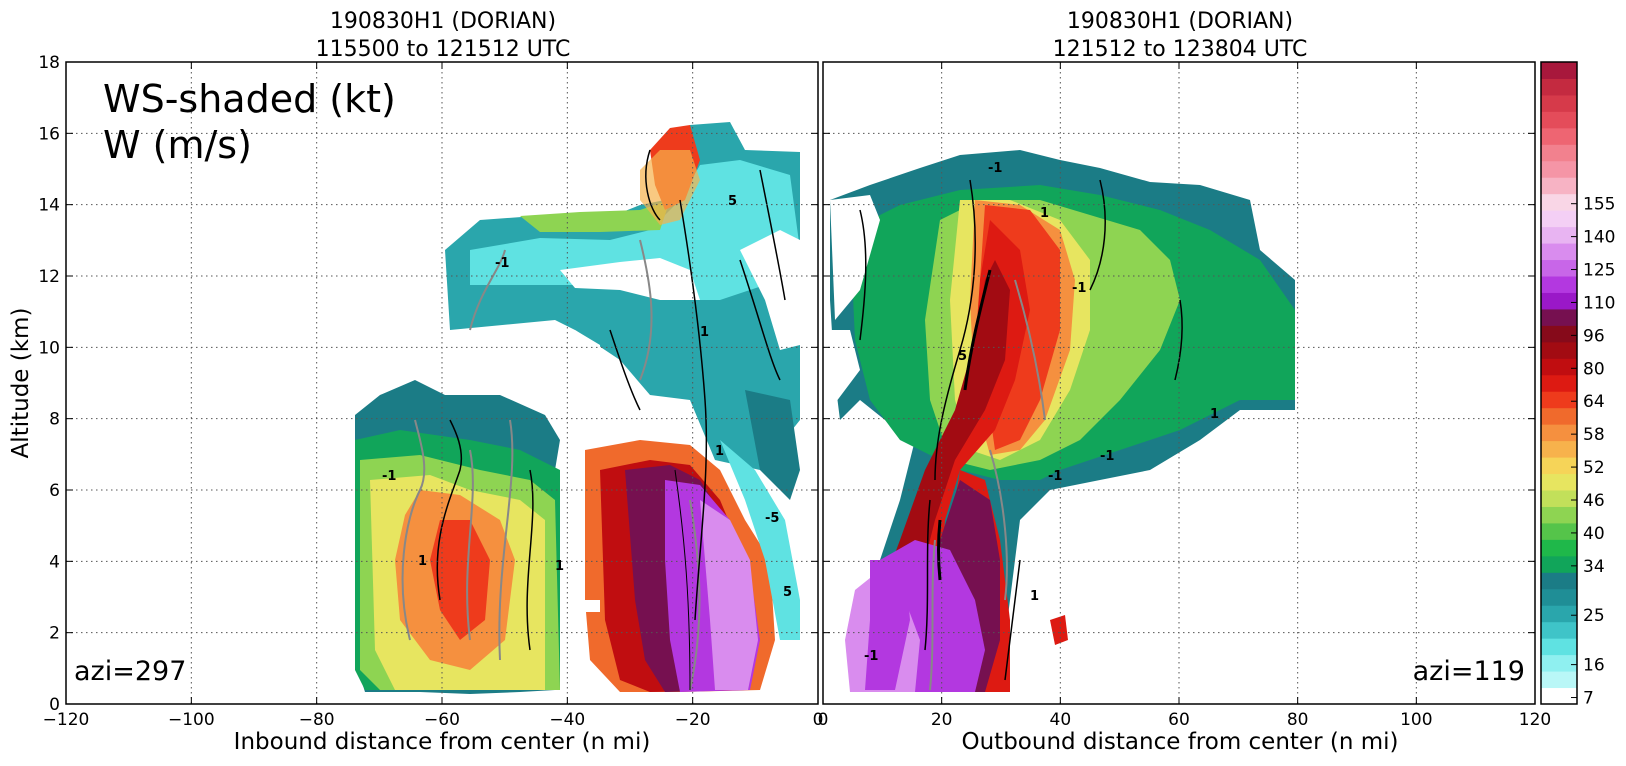  What do you see at coordinates (1599, 238) in the screenshot?
I see `colorbar-tick-label: 140` at bounding box center [1599, 238].